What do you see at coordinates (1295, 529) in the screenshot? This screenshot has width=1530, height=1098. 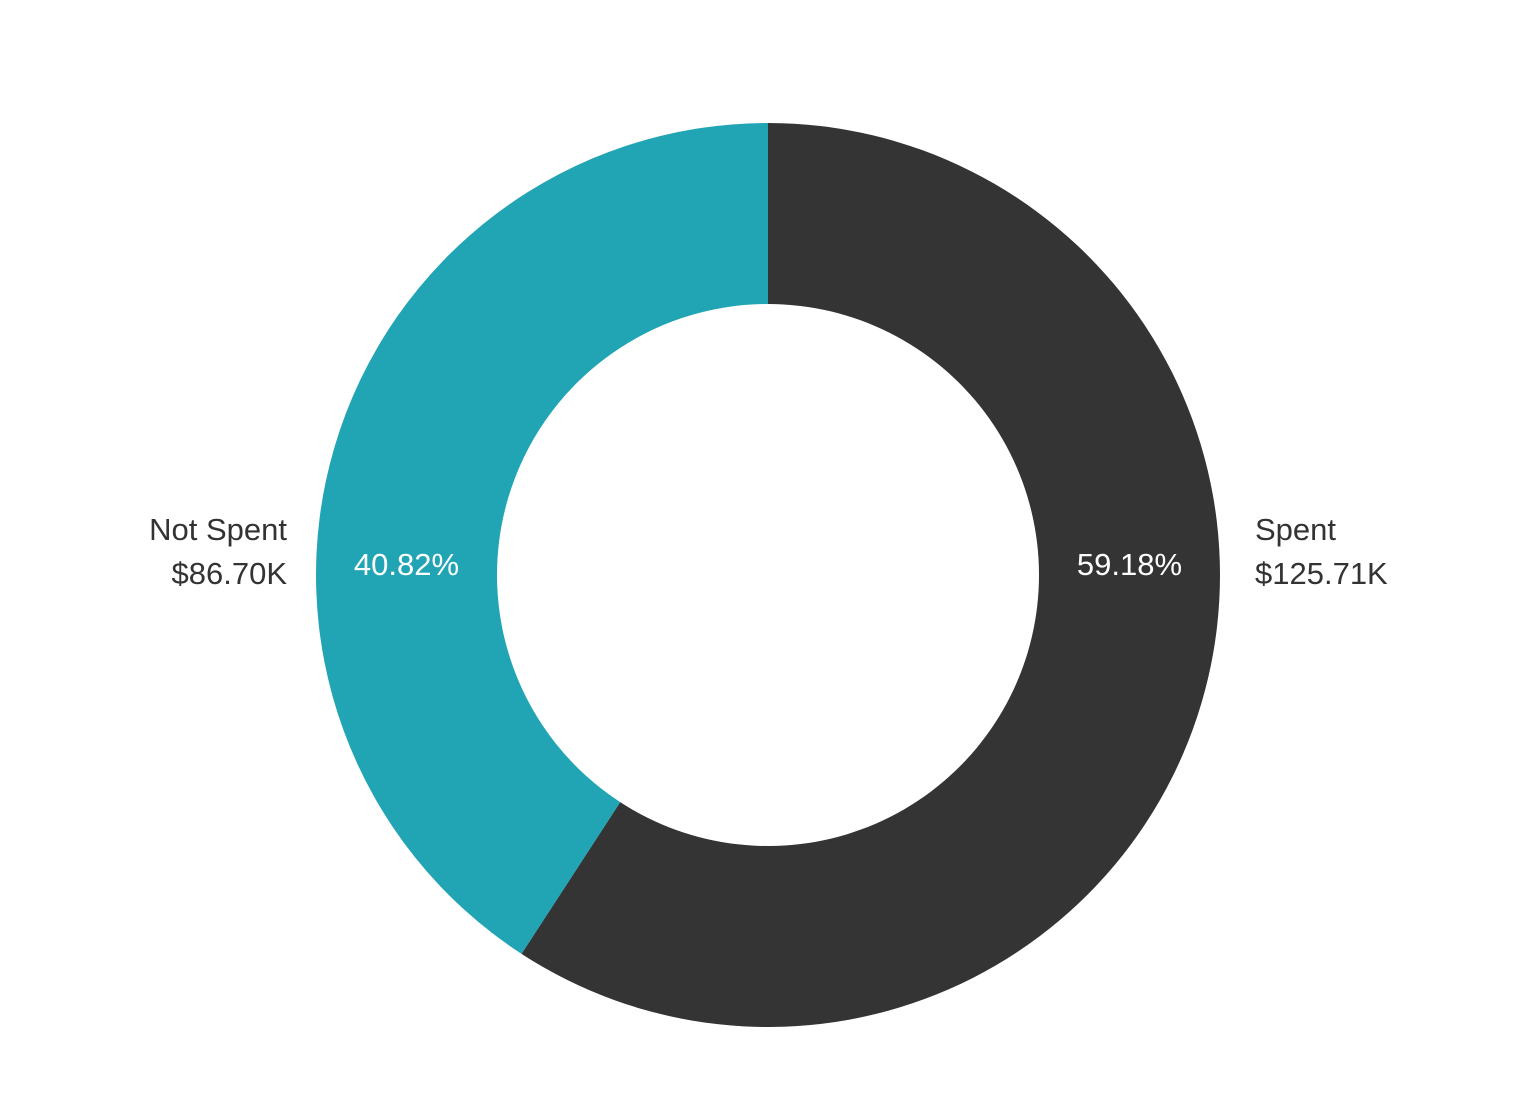 I see `category-label: Spent` at bounding box center [1295, 529].